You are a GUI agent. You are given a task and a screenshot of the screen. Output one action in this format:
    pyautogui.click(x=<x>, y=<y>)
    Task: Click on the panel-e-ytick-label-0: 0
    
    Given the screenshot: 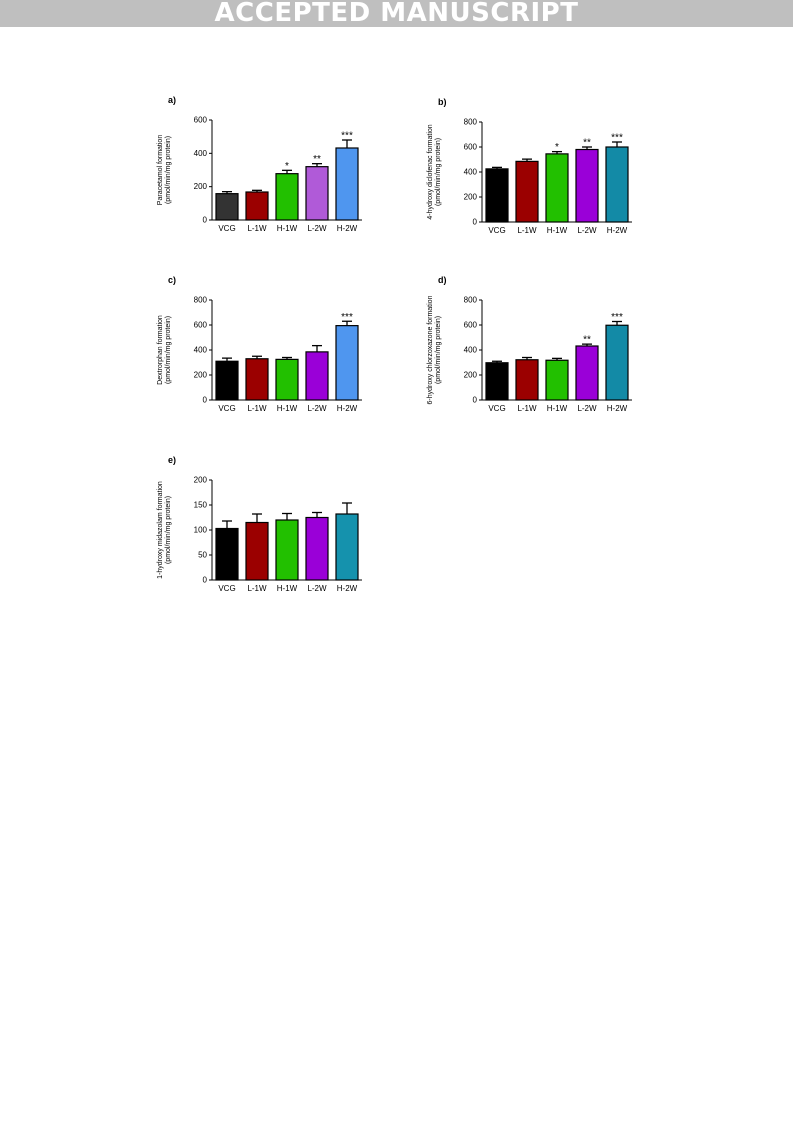 What is the action you would take?
    pyautogui.click(x=205, y=580)
    